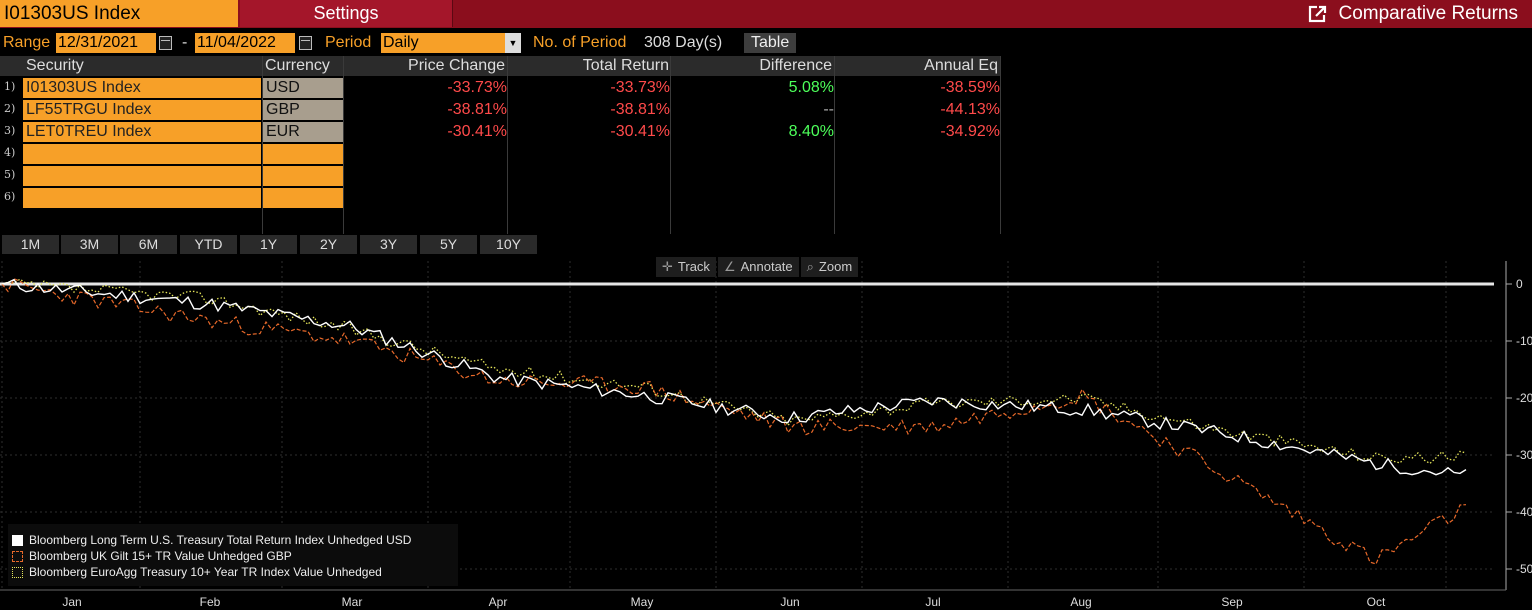 Image resolution: width=1532 pixels, height=610 pixels. I want to click on col-price-change: Price Change, so click(456, 65).